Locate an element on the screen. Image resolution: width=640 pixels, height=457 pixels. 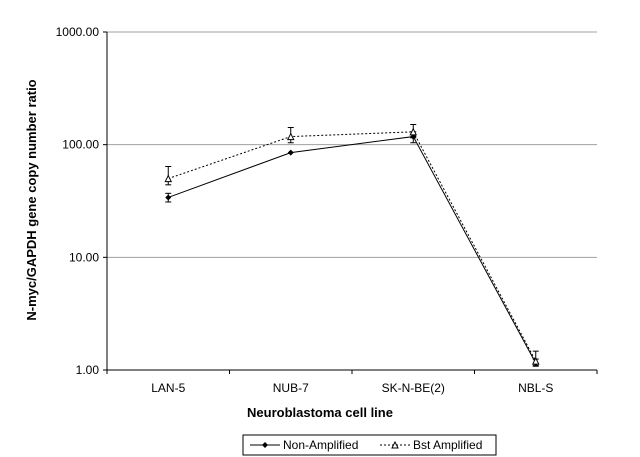
legend-marker-bst-amplified is located at coordinates (395, 444).